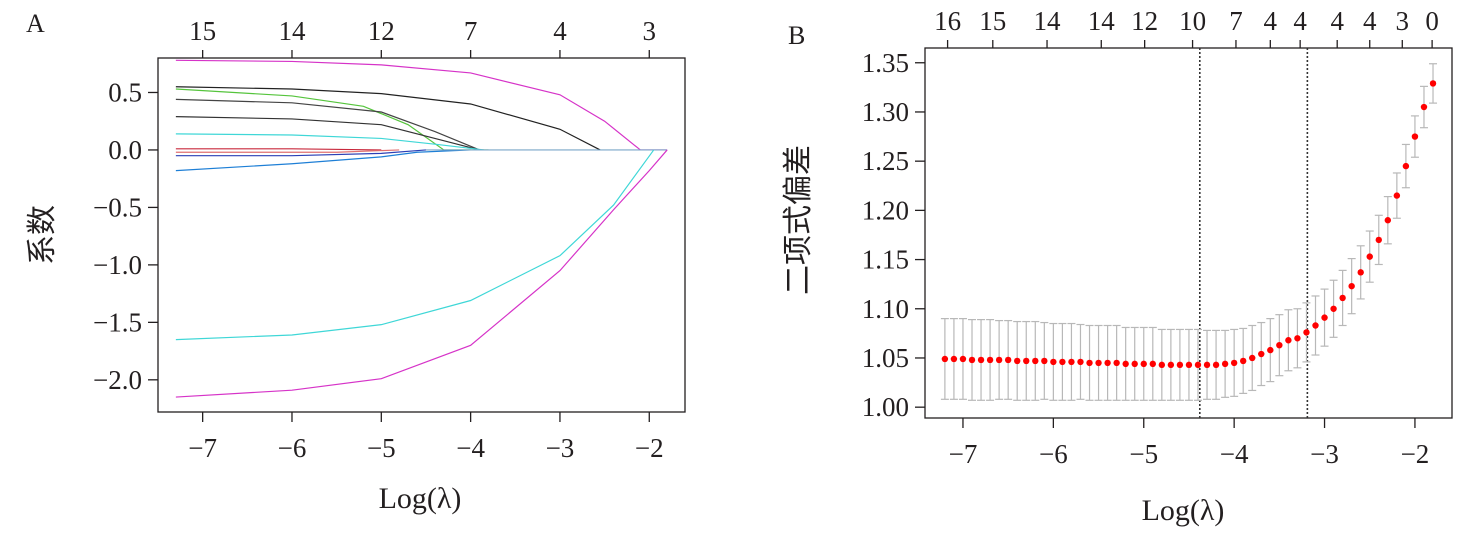 The height and width of the screenshot is (537, 1482). What do you see at coordinates (1183, 510) in the screenshot?
I see `panel-b-xlabel: Log(λ)` at bounding box center [1183, 510].